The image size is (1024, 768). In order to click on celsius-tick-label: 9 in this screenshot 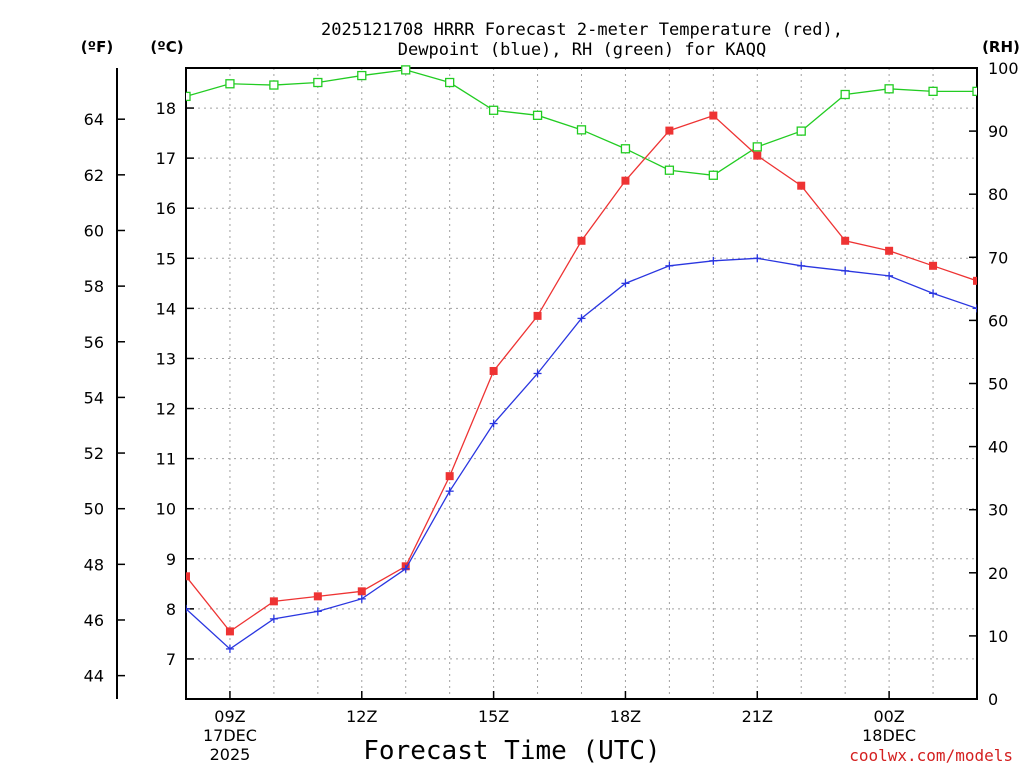, I will do `click(171, 559)`.